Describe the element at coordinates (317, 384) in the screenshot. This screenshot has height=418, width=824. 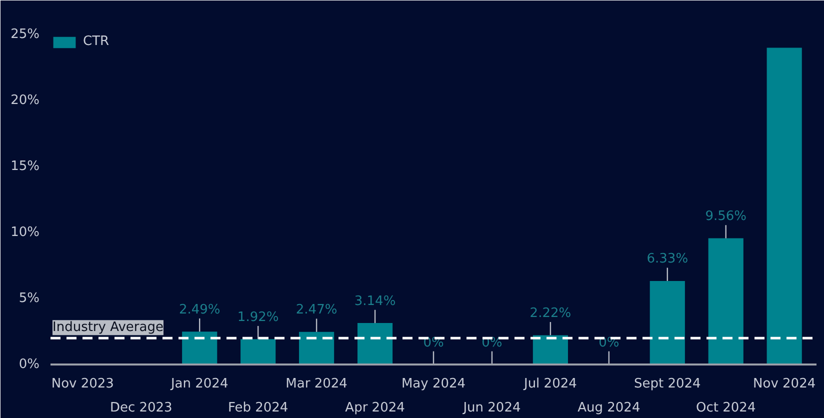
I see `x-tick-label: Mar 2024` at that location.